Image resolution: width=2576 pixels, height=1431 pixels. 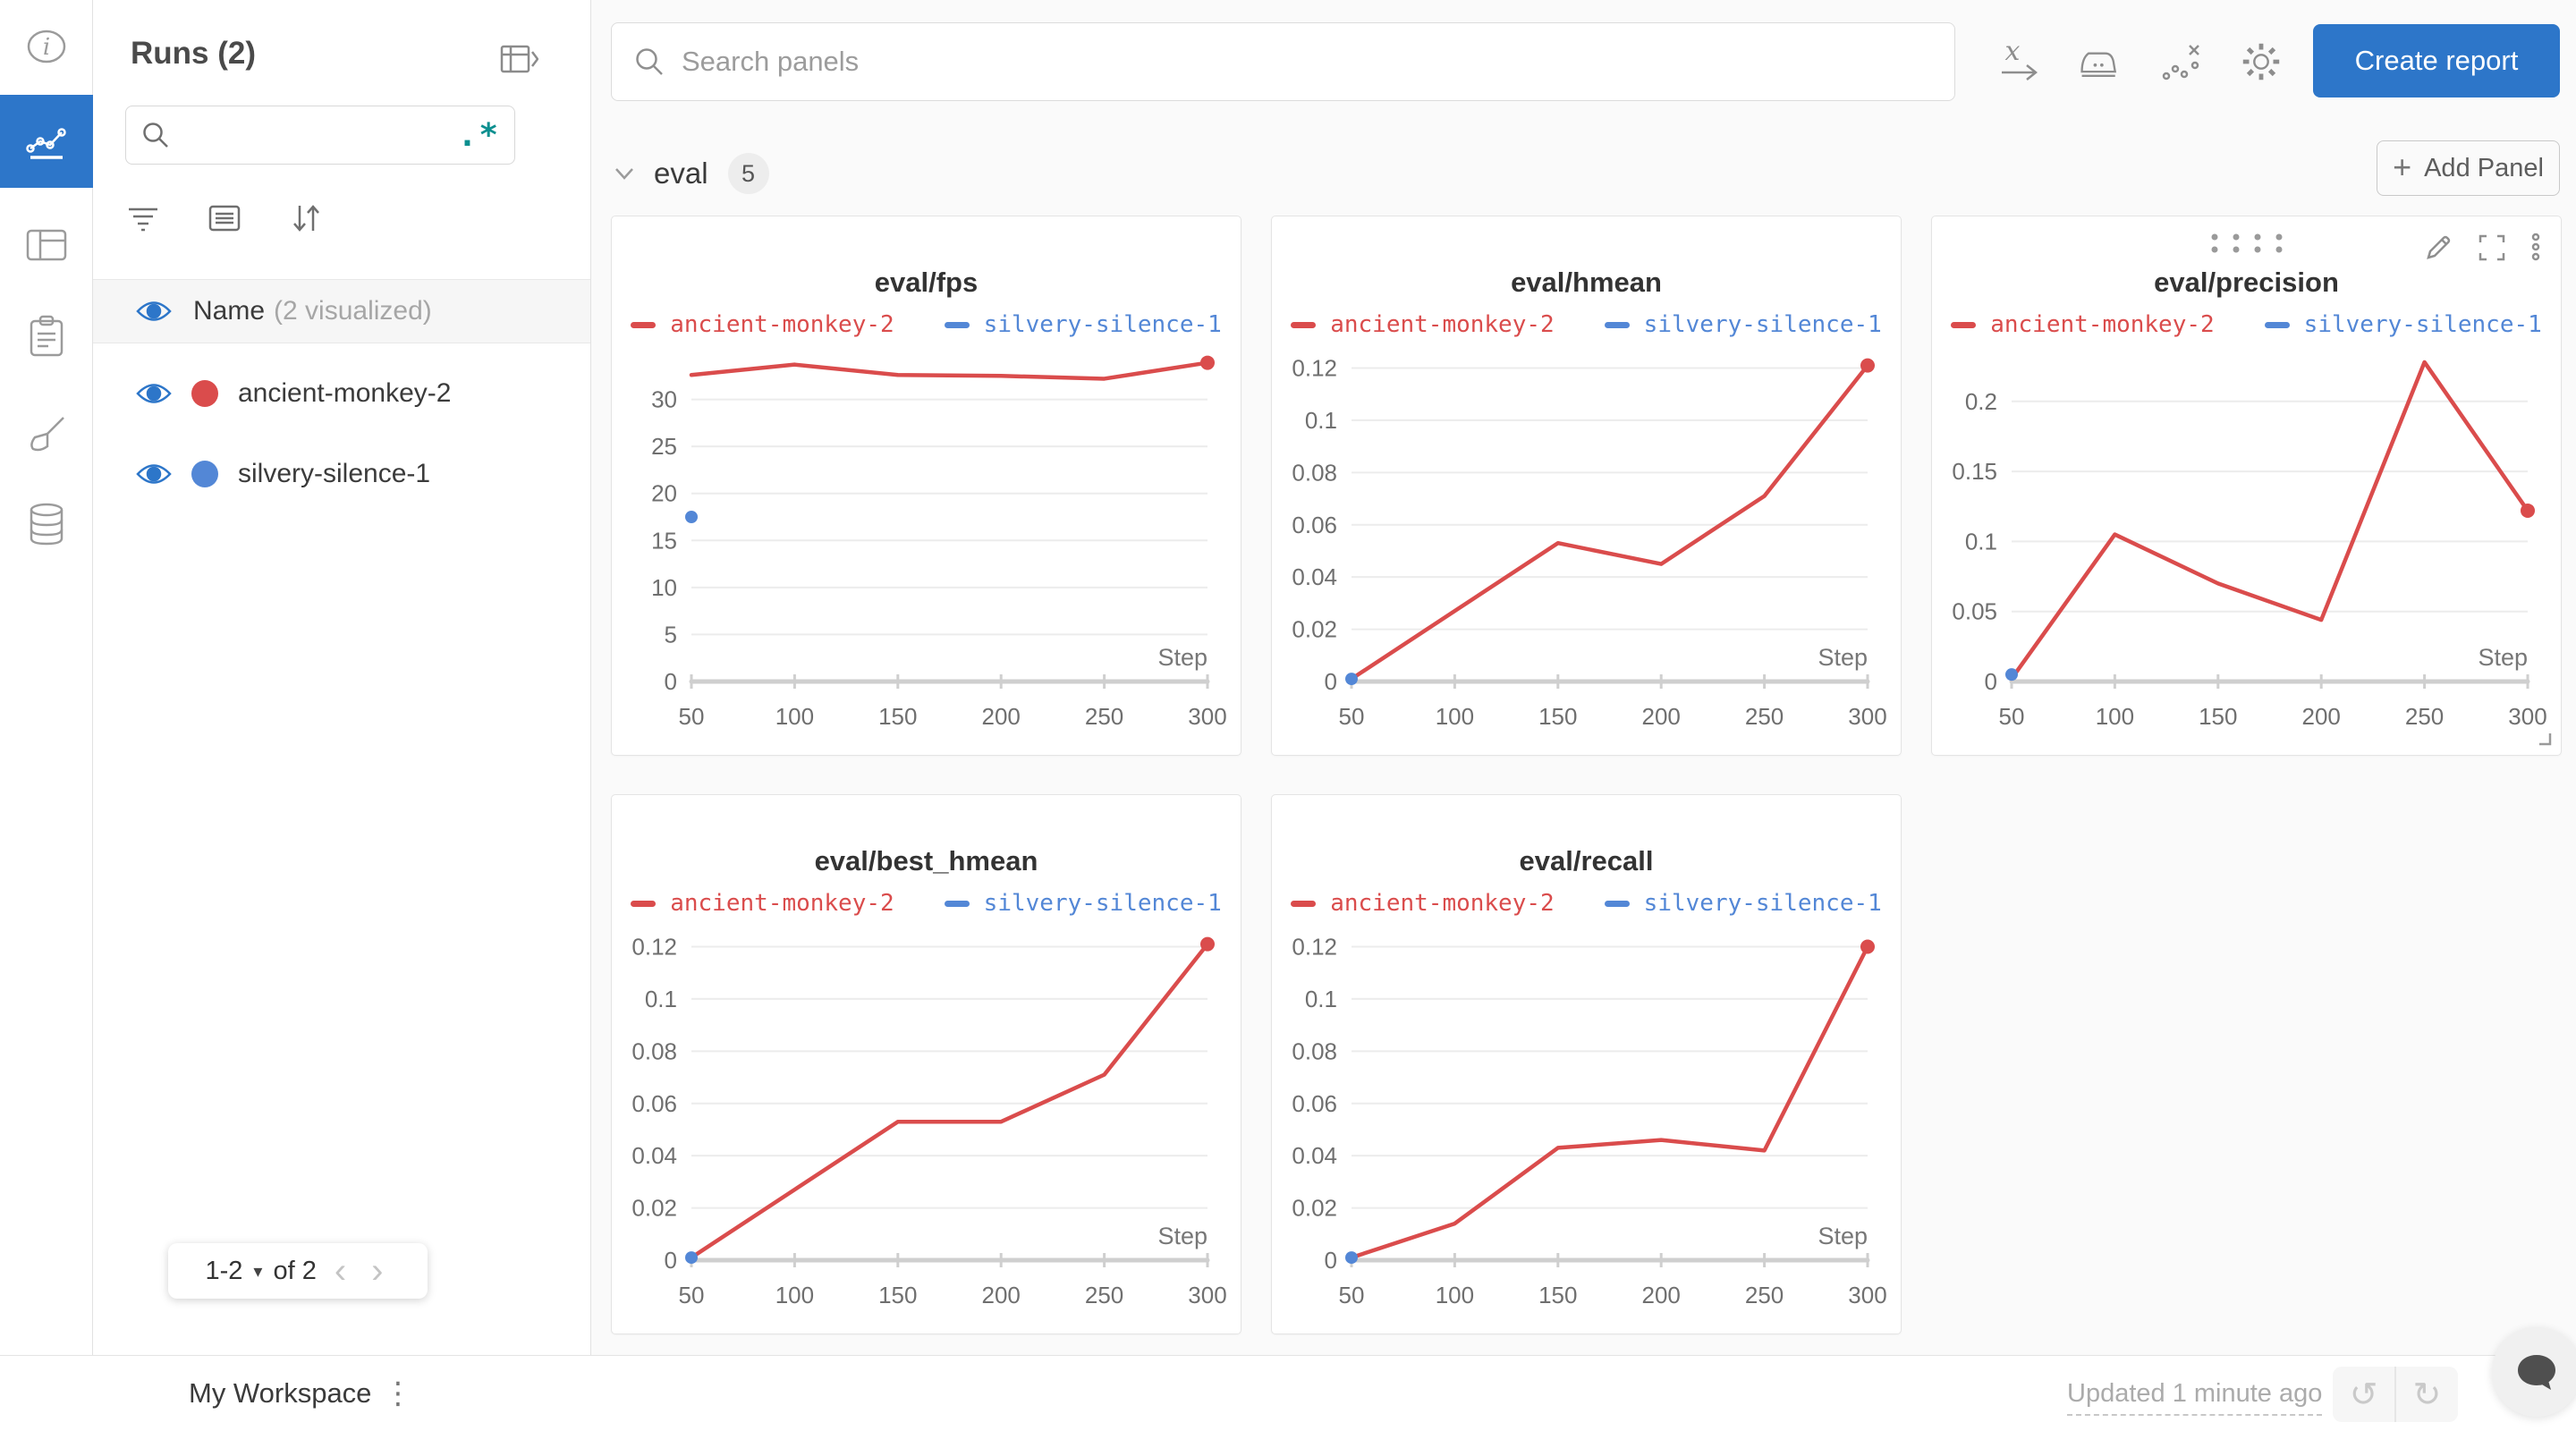 What do you see at coordinates (794, 717) in the screenshot?
I see `svg-text: 100` at bounding box center [794, 717].